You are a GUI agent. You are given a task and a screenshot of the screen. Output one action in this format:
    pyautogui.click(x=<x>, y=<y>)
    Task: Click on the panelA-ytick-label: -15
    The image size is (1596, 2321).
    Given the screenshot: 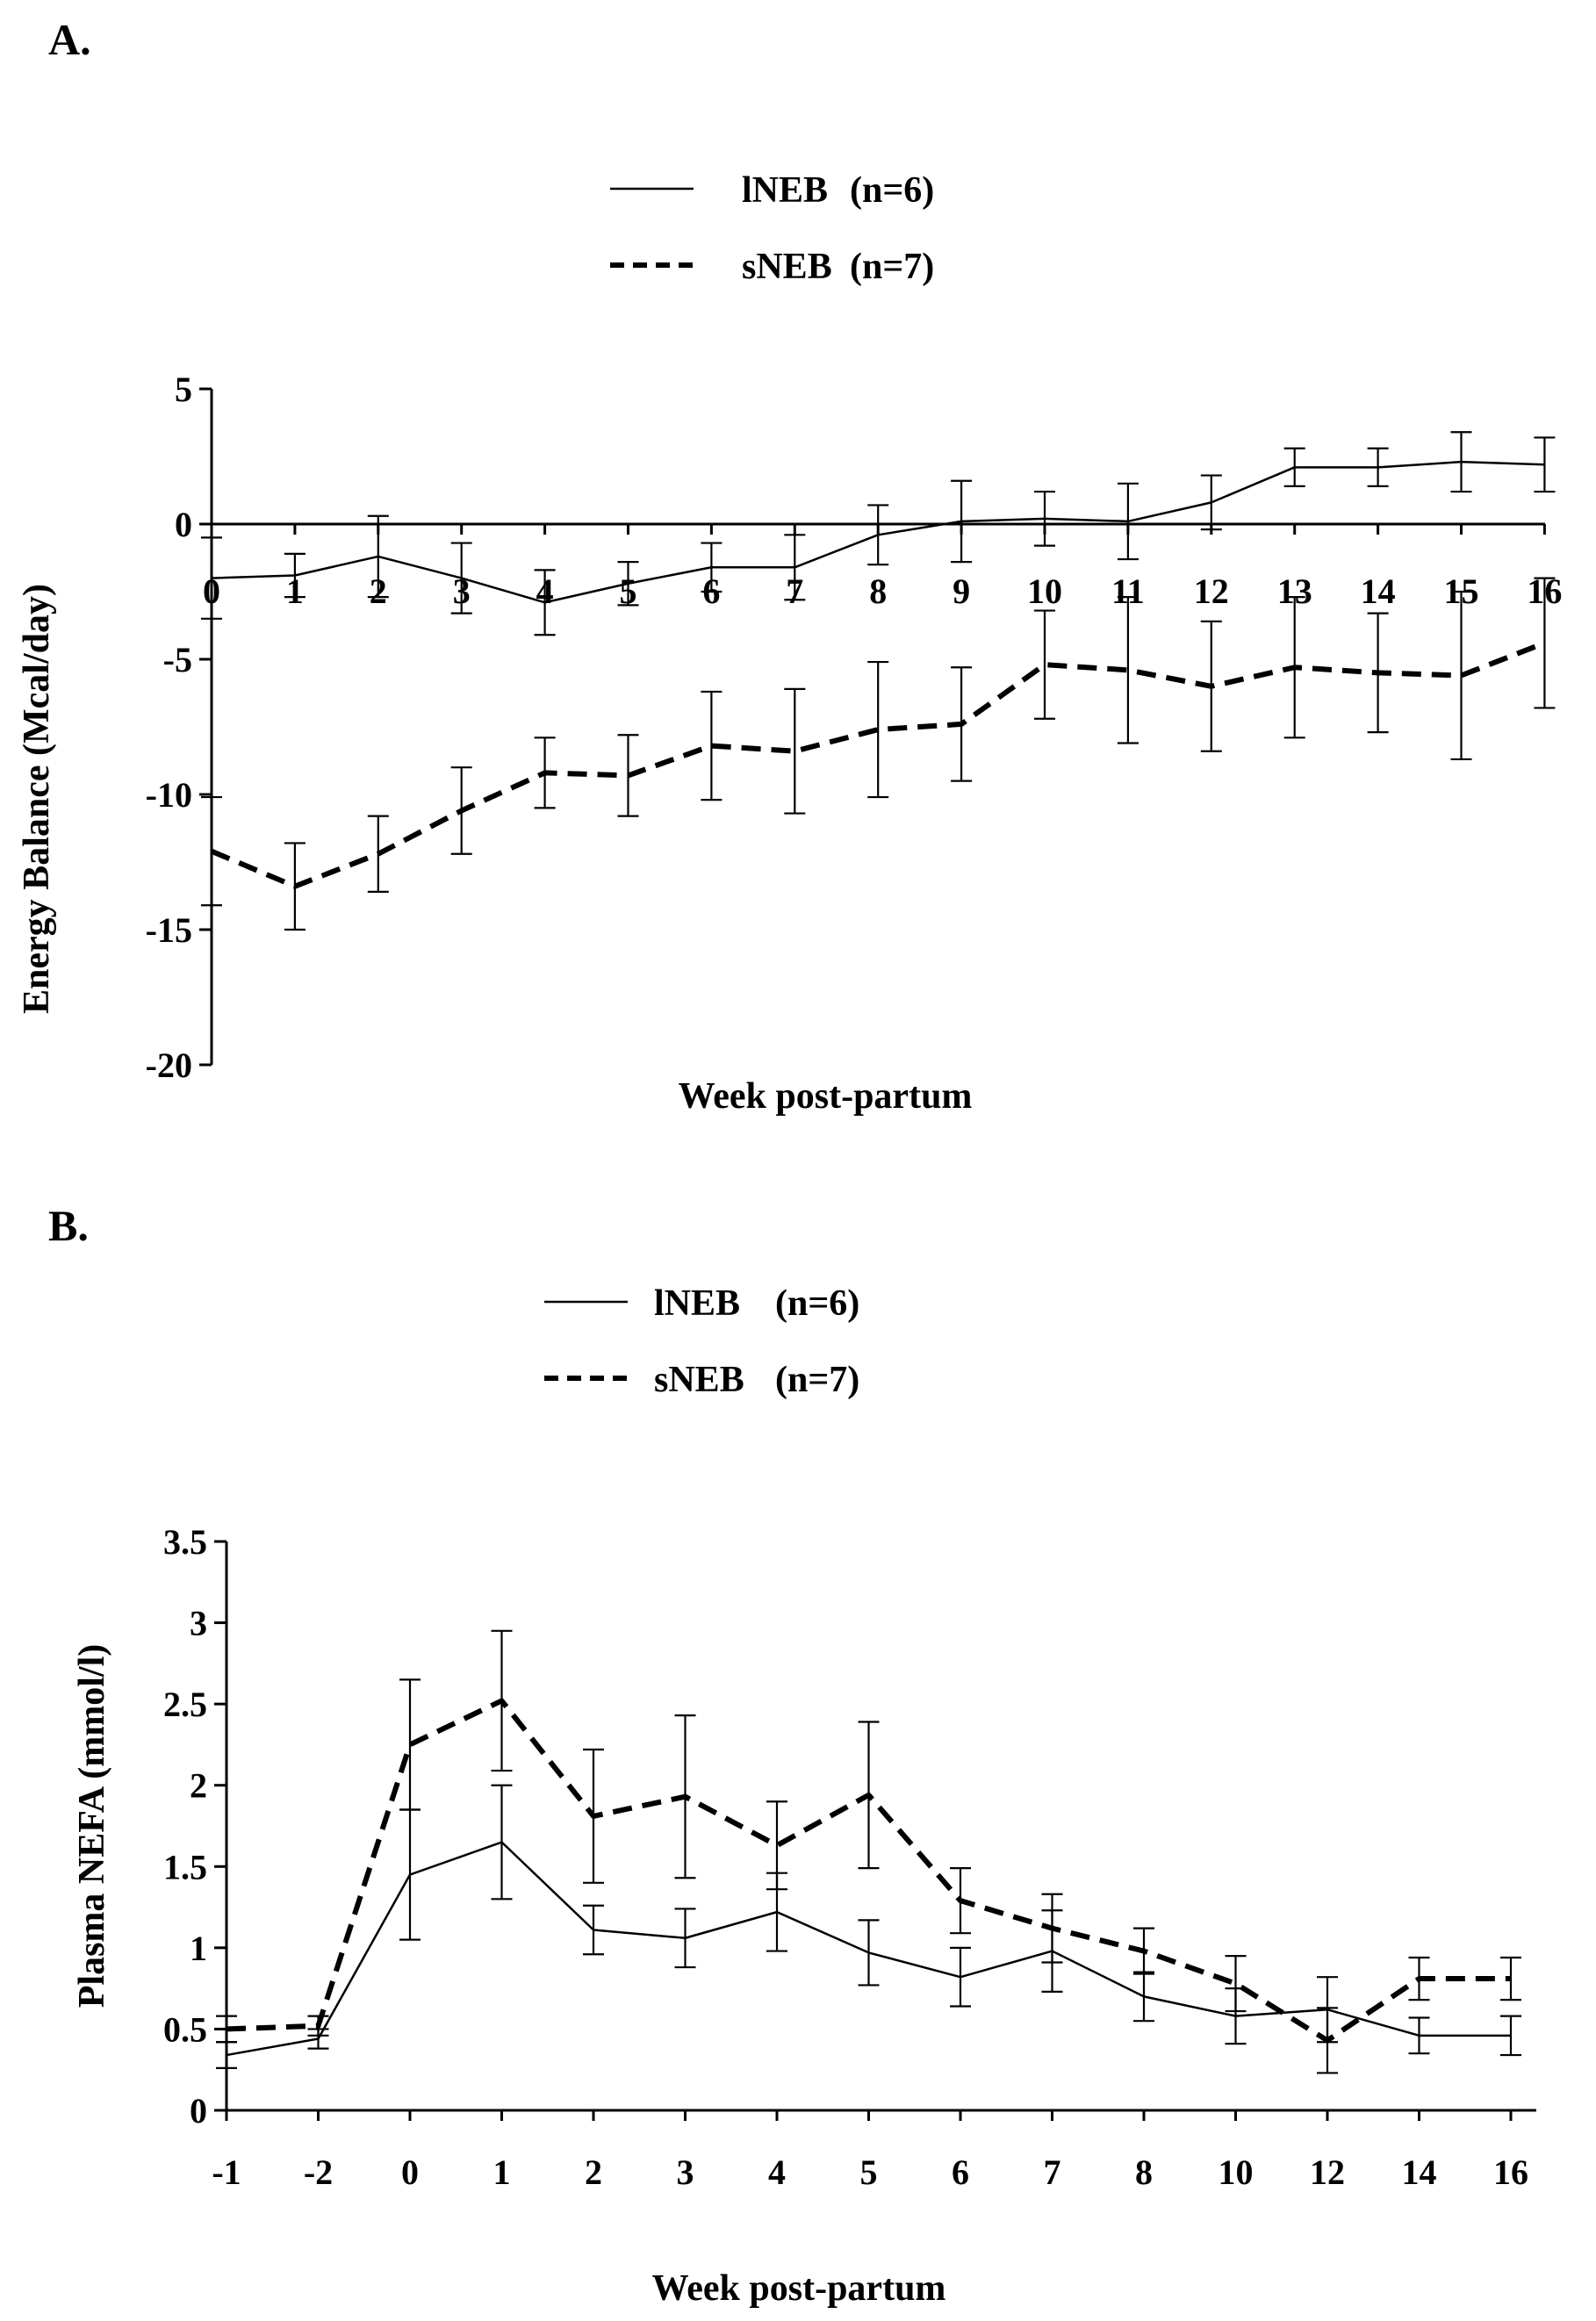 What is the action you would take?
    pyautogui.click(x=169, y=930)
    